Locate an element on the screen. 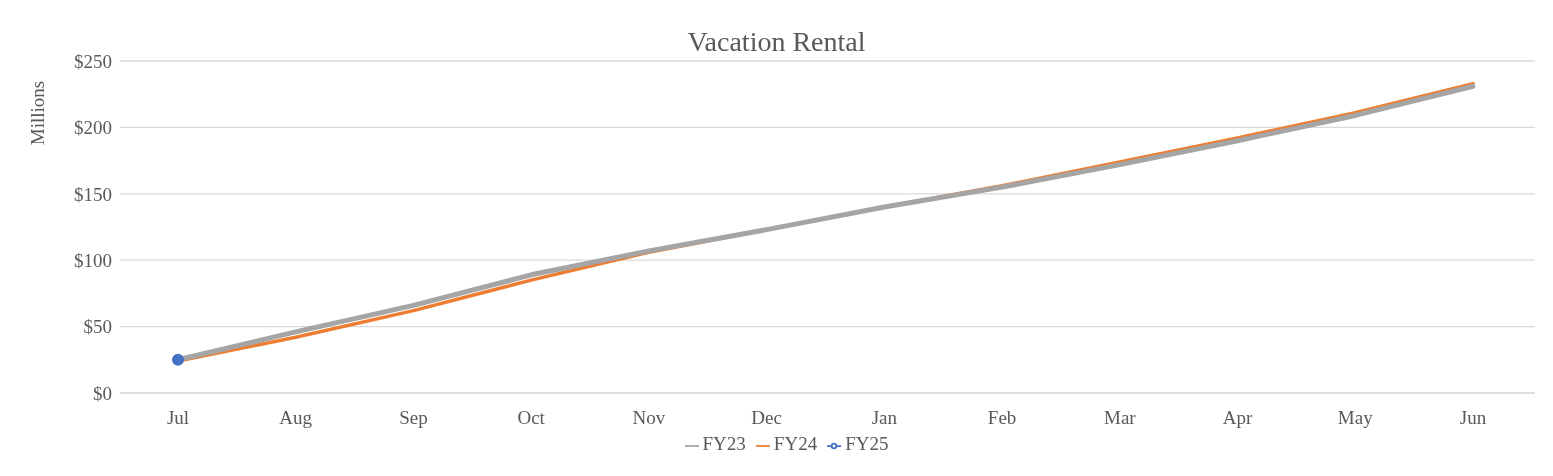  x-tick-label: Jul is located at coordinates (178, 418).